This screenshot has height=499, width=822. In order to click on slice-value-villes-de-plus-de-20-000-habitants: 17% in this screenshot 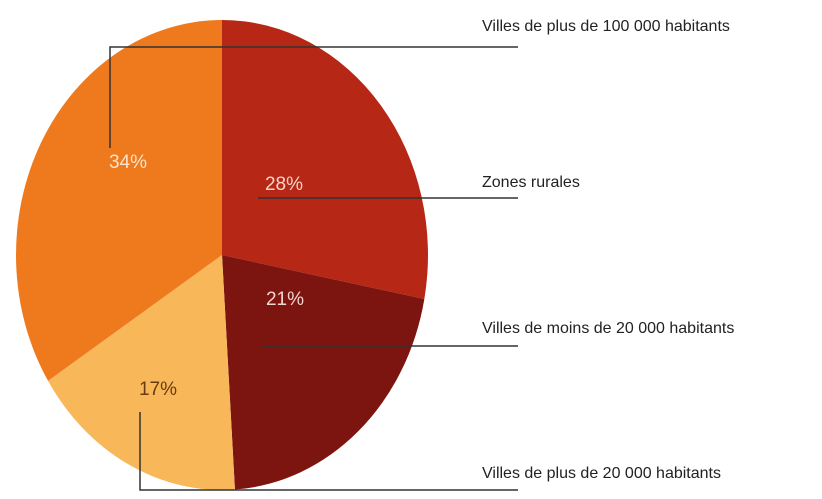, I will do `click(158, 389)`.